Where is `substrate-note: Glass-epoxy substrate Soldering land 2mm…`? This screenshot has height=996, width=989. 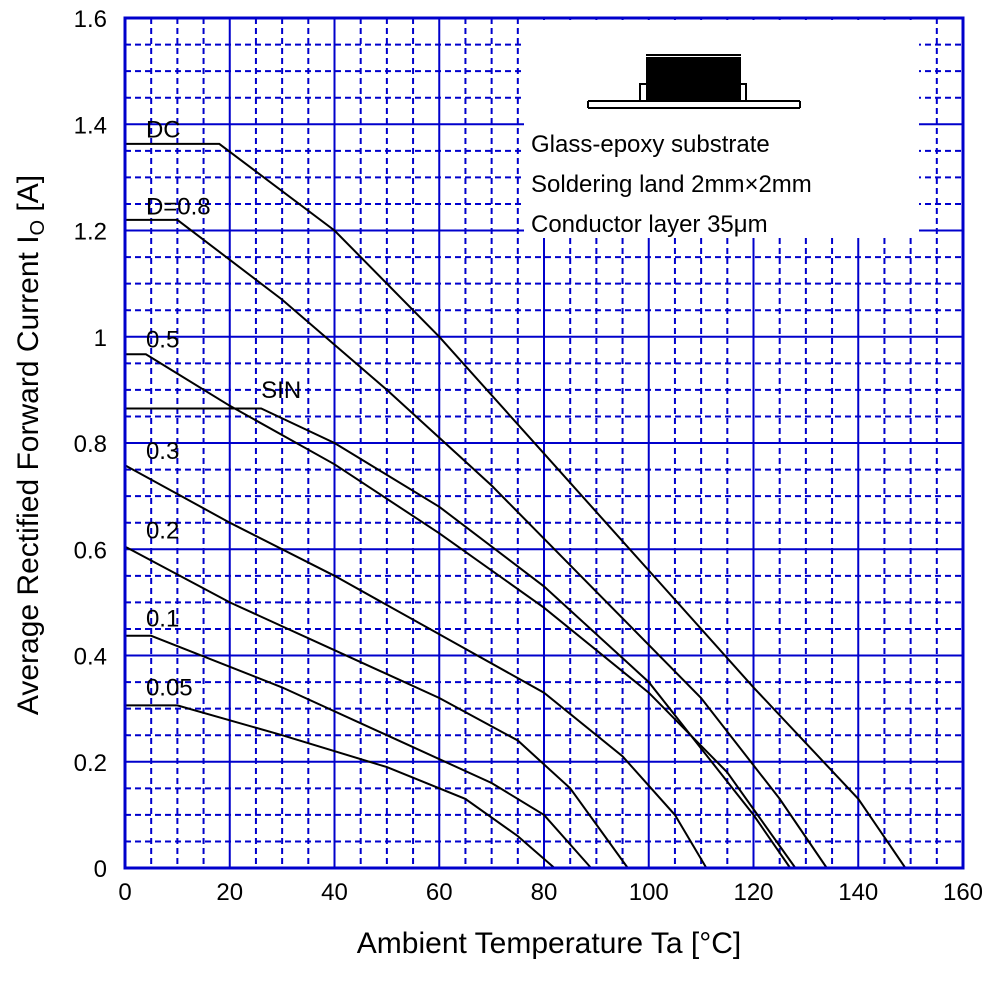 substrate-note: Glass-epoxy substrate Soldering land 2mm… is located at coordinates (721, 129).